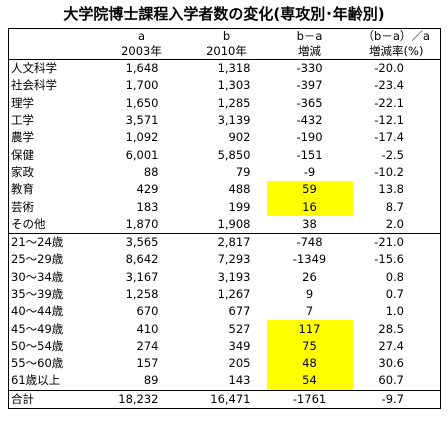 The width and height of the screenshot is (448, 431). Describe the element at coordinates (37, 311) in the screenshot. I see `row-label: 40～44歳` at that location.